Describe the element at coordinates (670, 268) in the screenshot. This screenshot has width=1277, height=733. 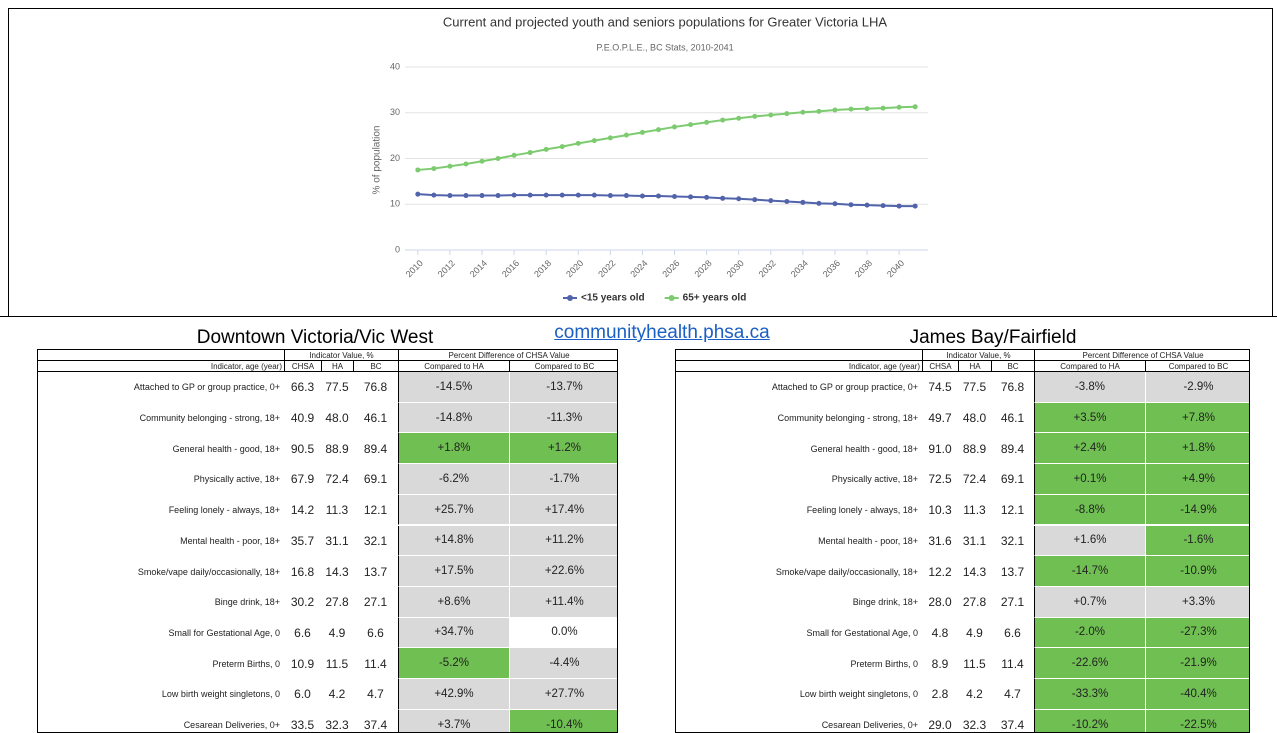
I see `x-tick-label: 2026` at that location.